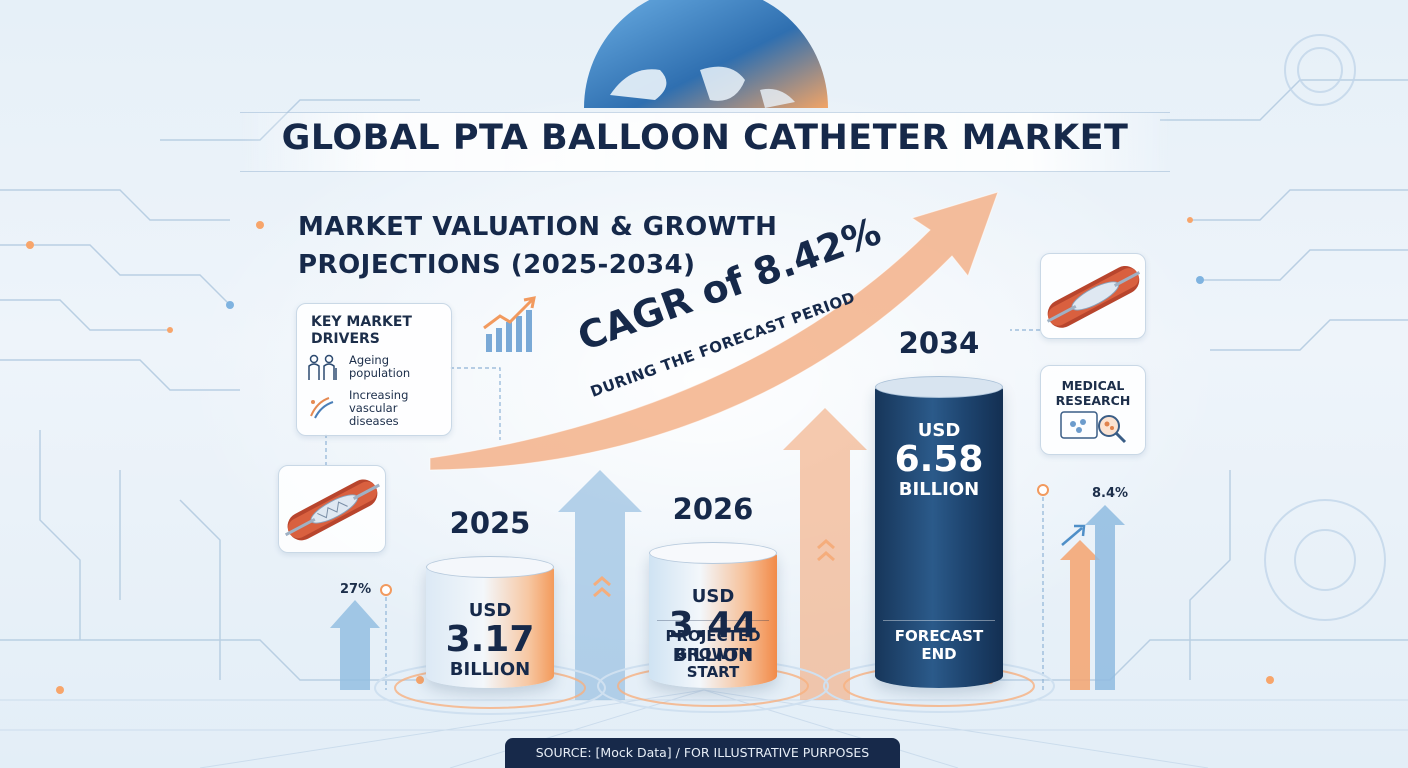 This screenshot has height=768, width=1408. Describe the element at coordinates (497, 265) in the screenshot. I see `subtitle-line-2: PROJECTIONS (2025-2034)` at that location.